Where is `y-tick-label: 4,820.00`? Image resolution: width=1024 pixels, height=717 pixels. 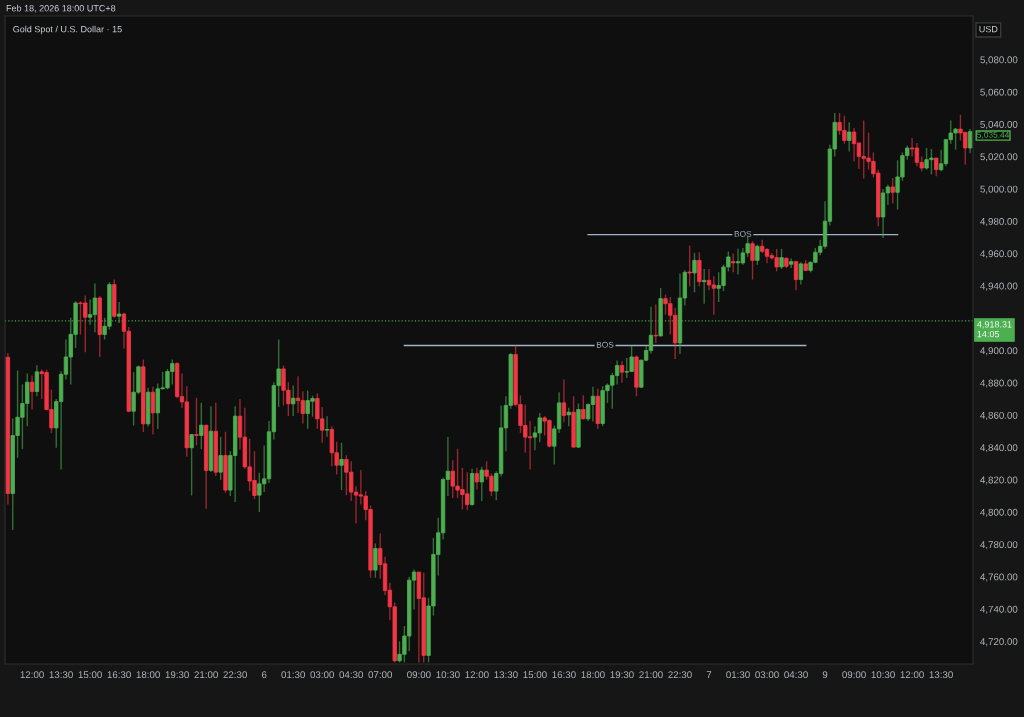 y-tick-label: 4,820.00 is located at coordinates (999, 480).